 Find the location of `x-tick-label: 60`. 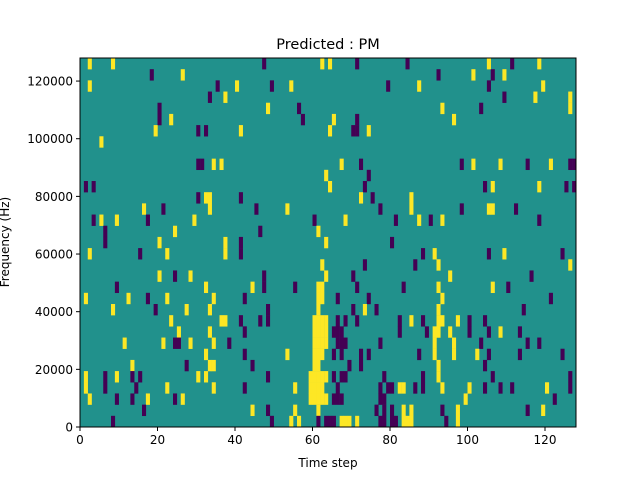

x-tick-label: 60 is located at coordinates (312, 440).